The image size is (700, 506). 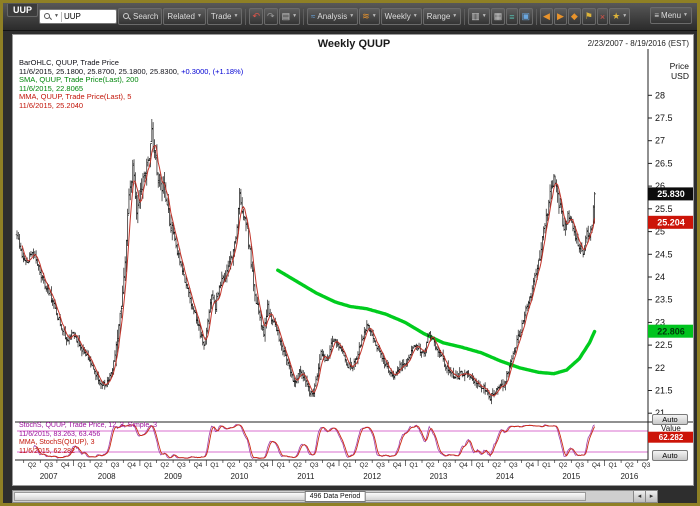 I want to click on step-back-button: ◀, so click(x=546, y=16).